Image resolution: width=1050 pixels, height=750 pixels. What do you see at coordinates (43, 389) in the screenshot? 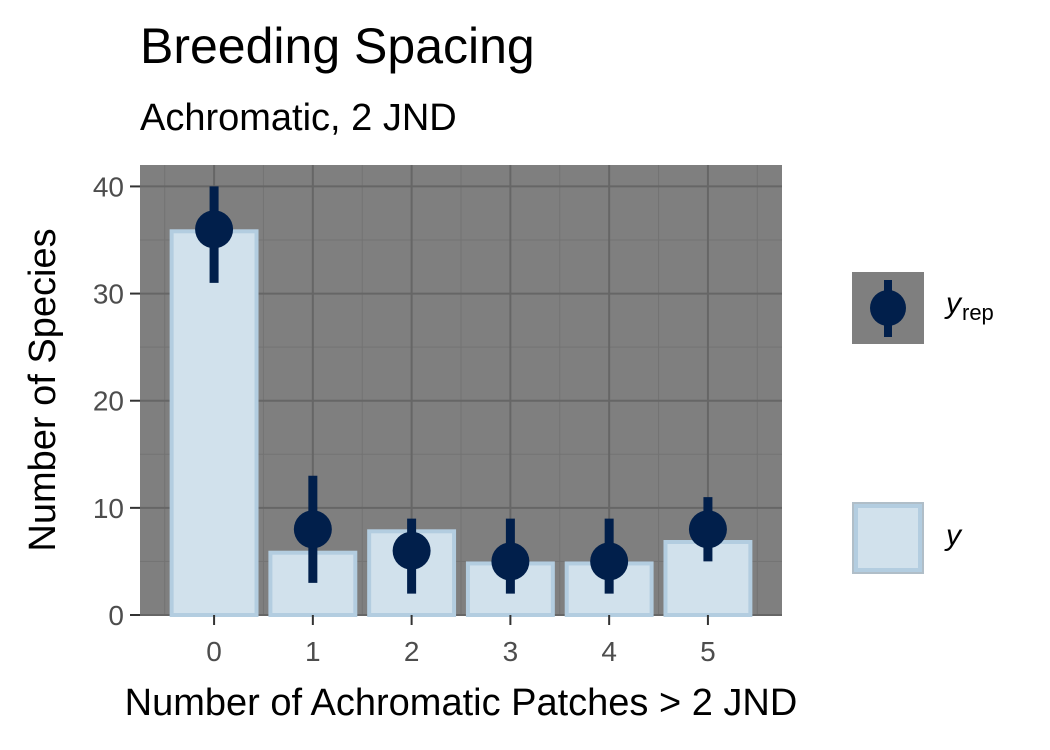
I see `y-axis-title: Number of Species` at bounding box center [43, 389].